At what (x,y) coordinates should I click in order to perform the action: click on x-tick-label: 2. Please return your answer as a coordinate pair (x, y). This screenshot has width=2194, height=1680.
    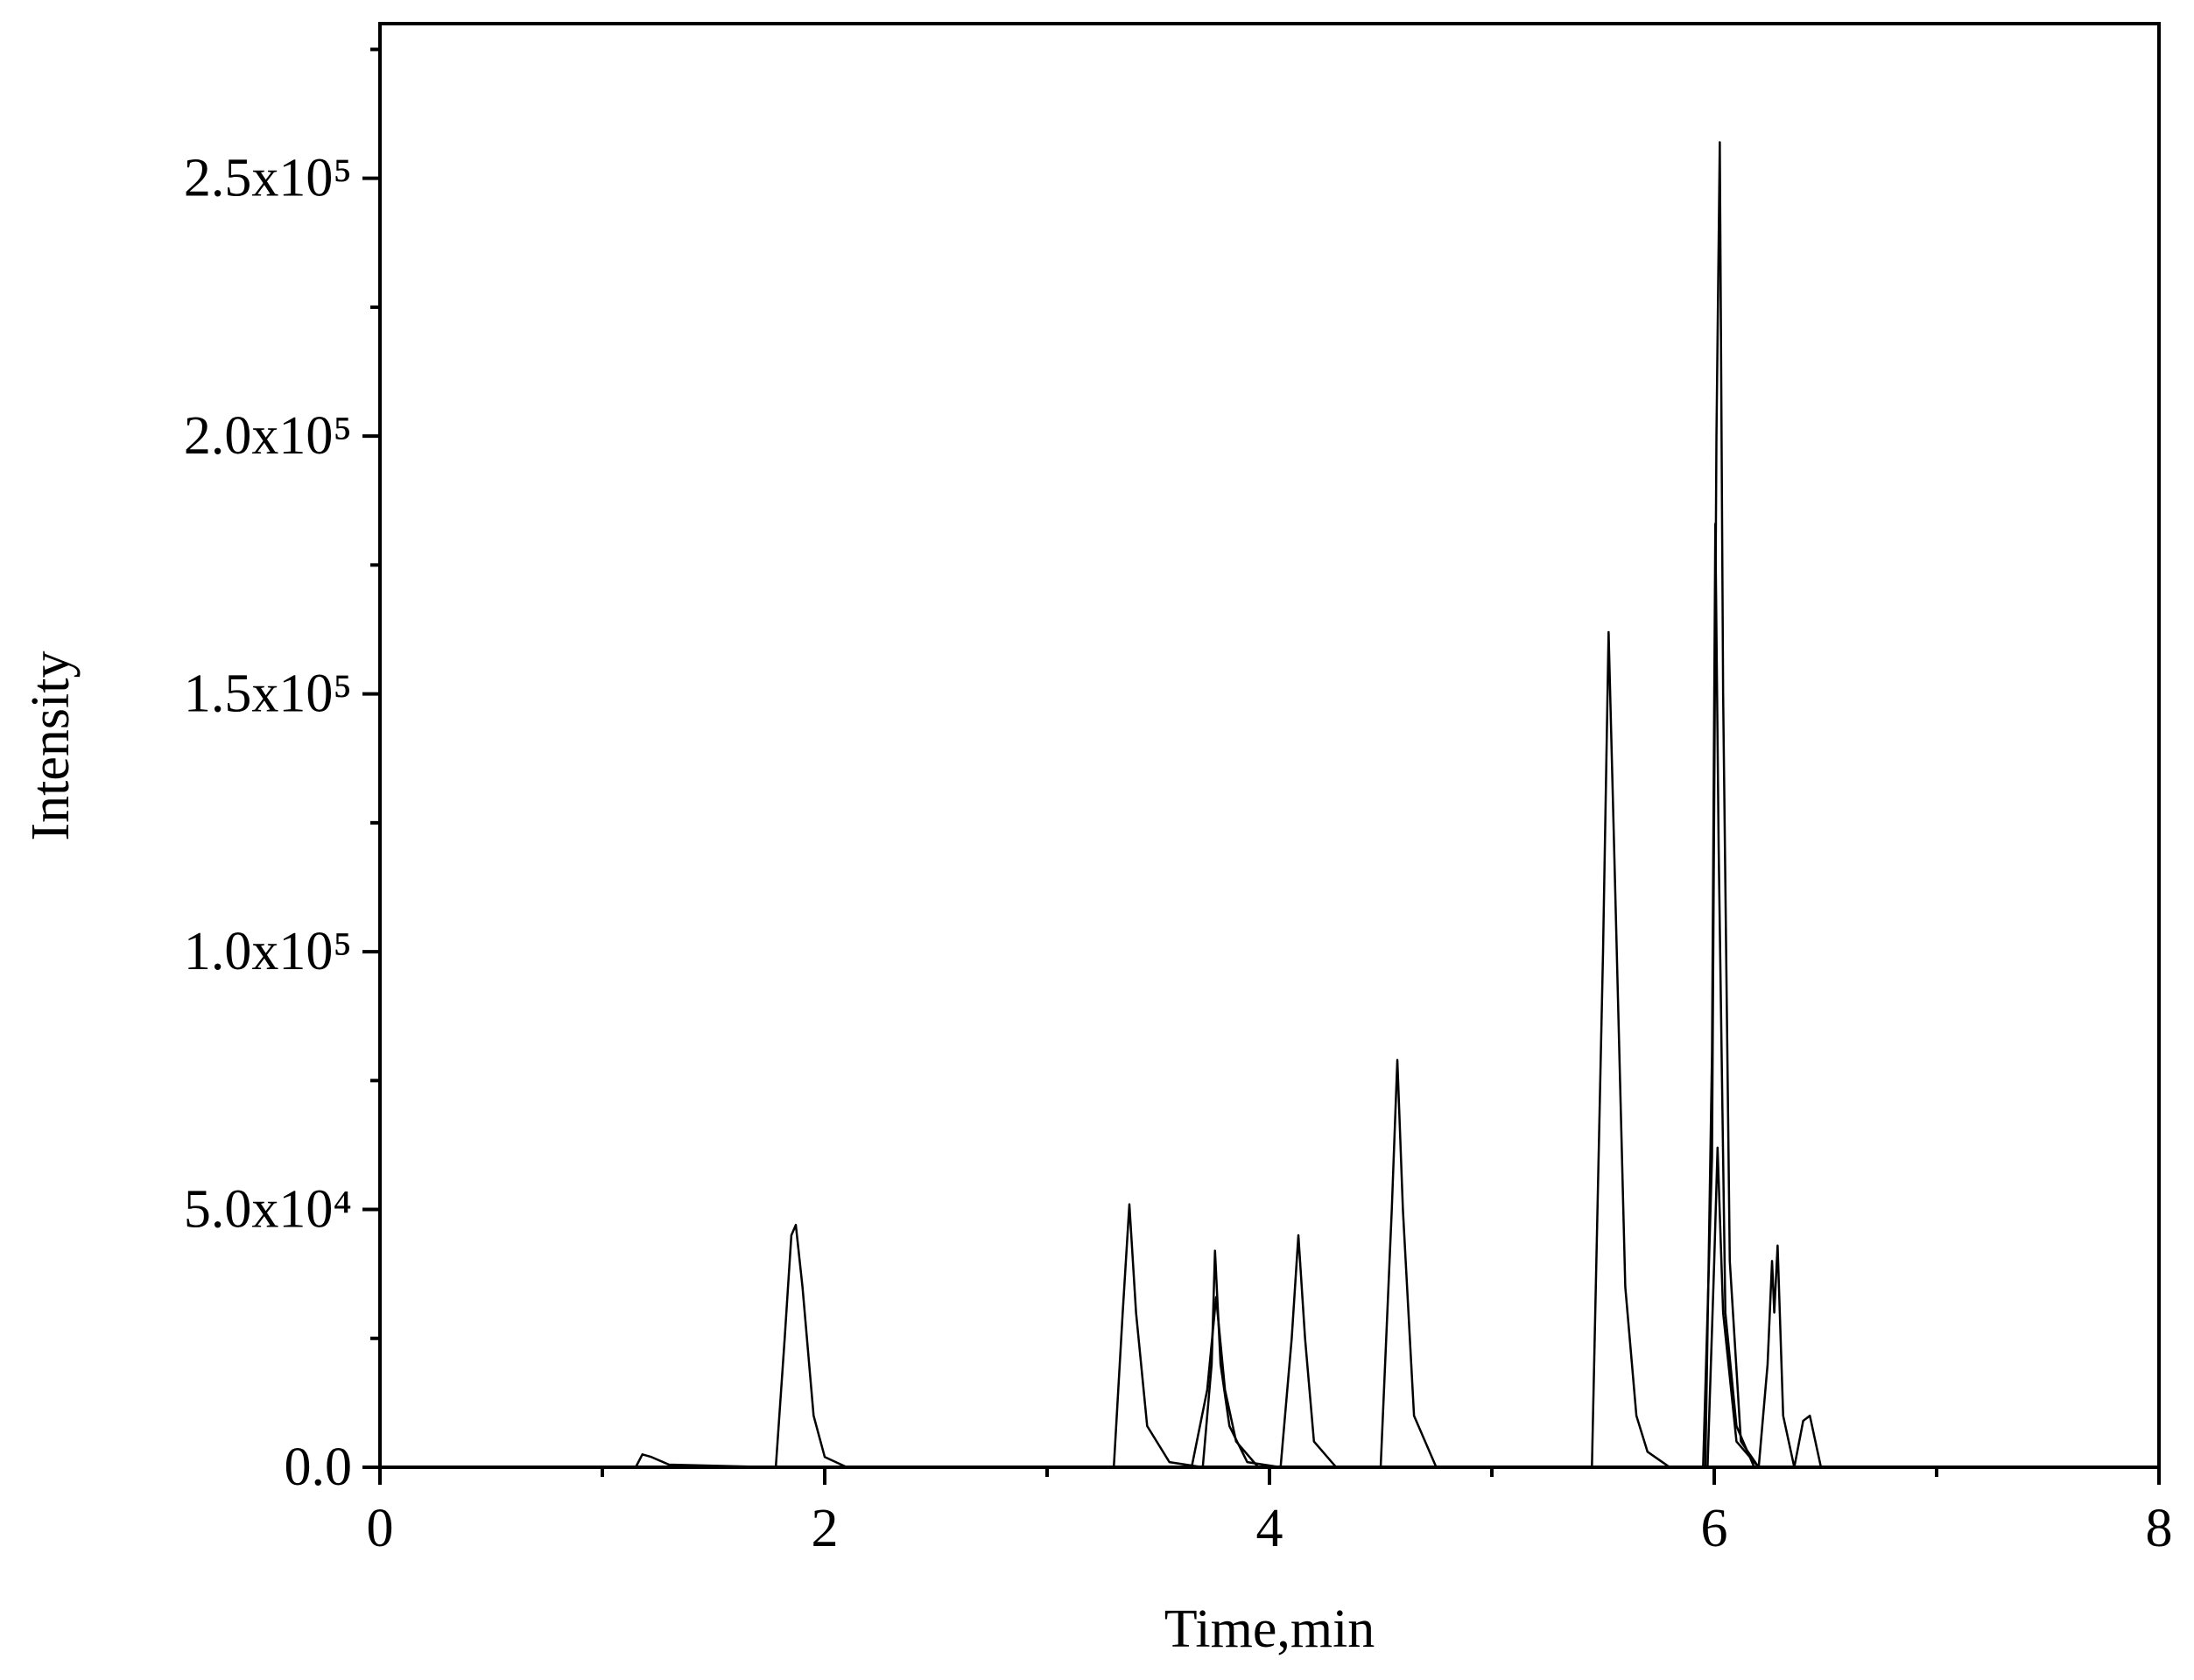
    Looking at the image, I should click on (825, 1528).